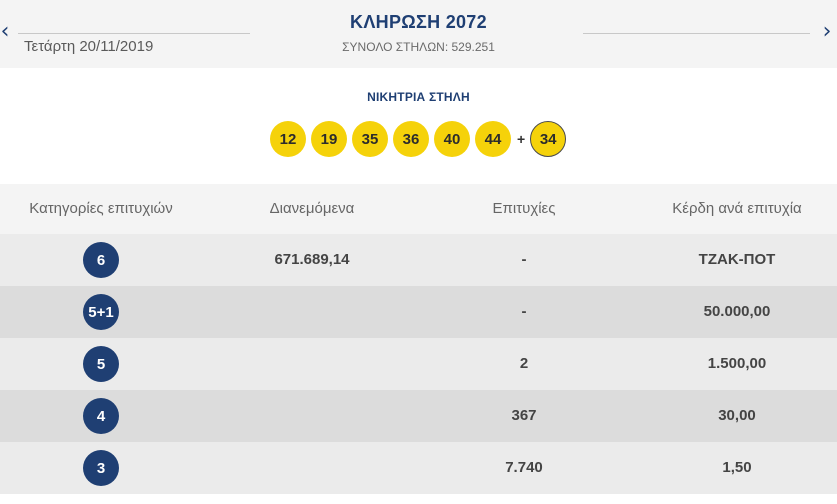  Describe the element at coordinates (737, 259) in the screenshot. I see `prize-cell: ΤΖΑΚ-ΠΟΤ` at that location.